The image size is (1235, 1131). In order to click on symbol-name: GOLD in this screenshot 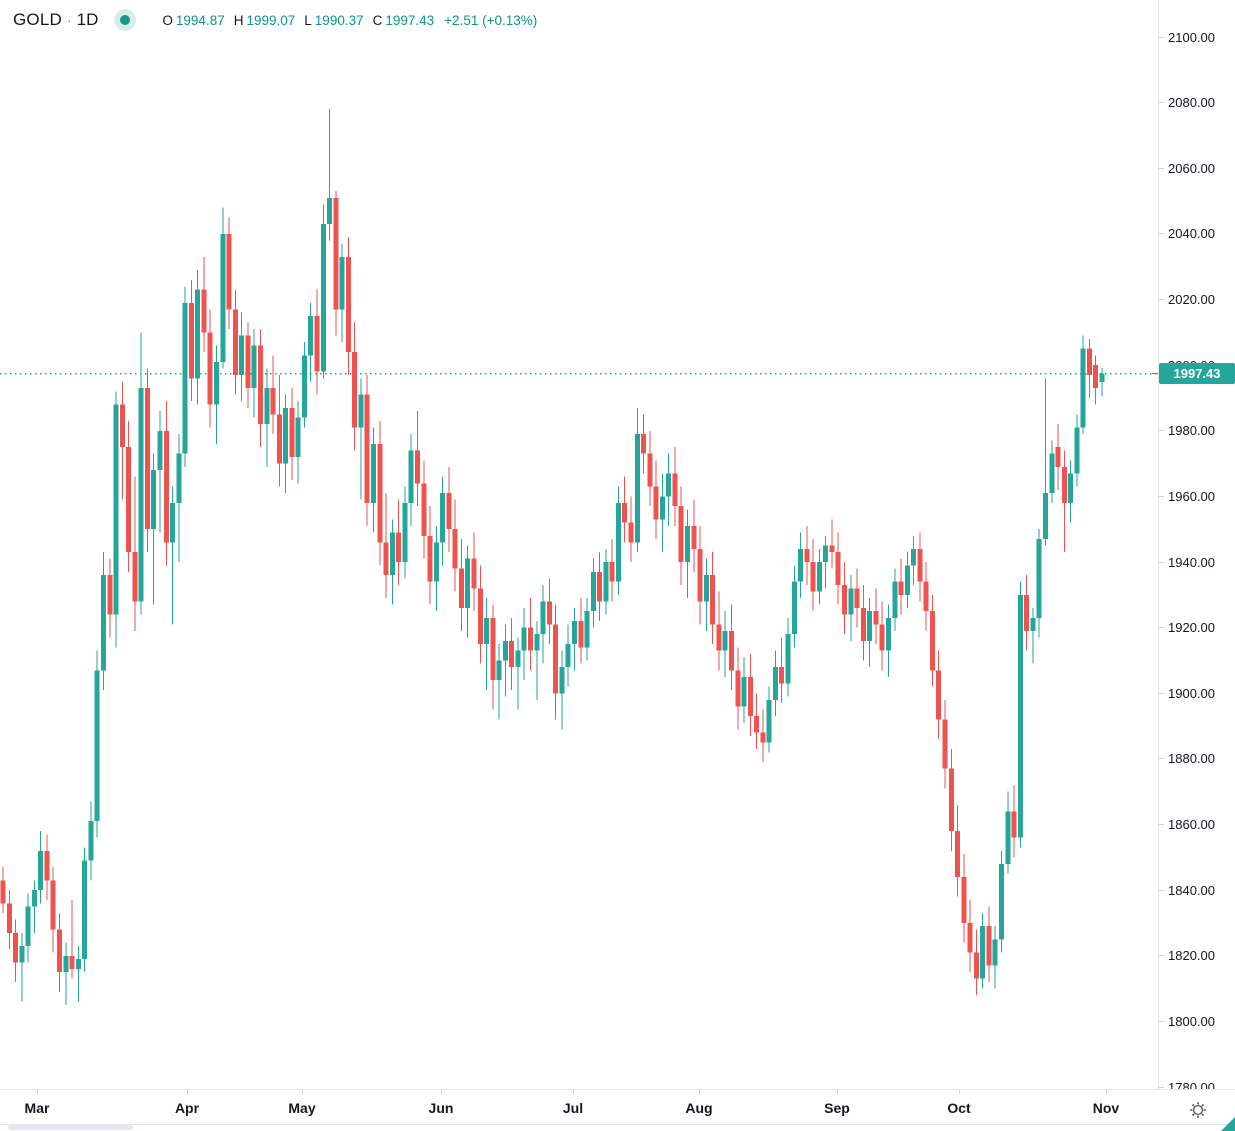, I will do `click(37, 19)`.